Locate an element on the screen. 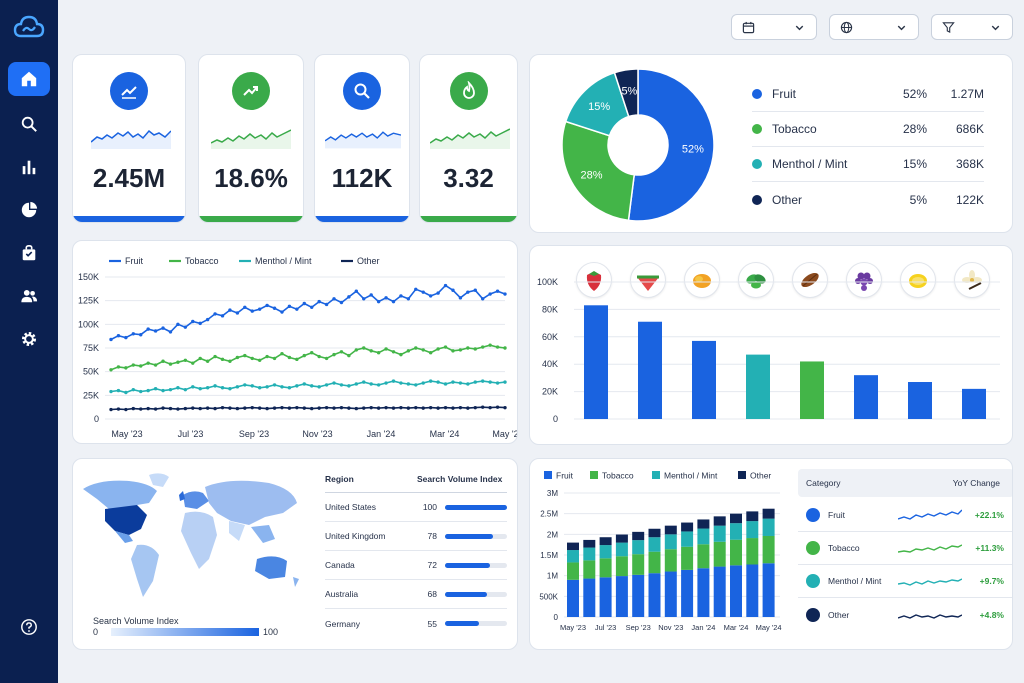 The height and width of the screenshot is (683, 1024). region-row: Canada 72 is located at coordinates (416, 565).